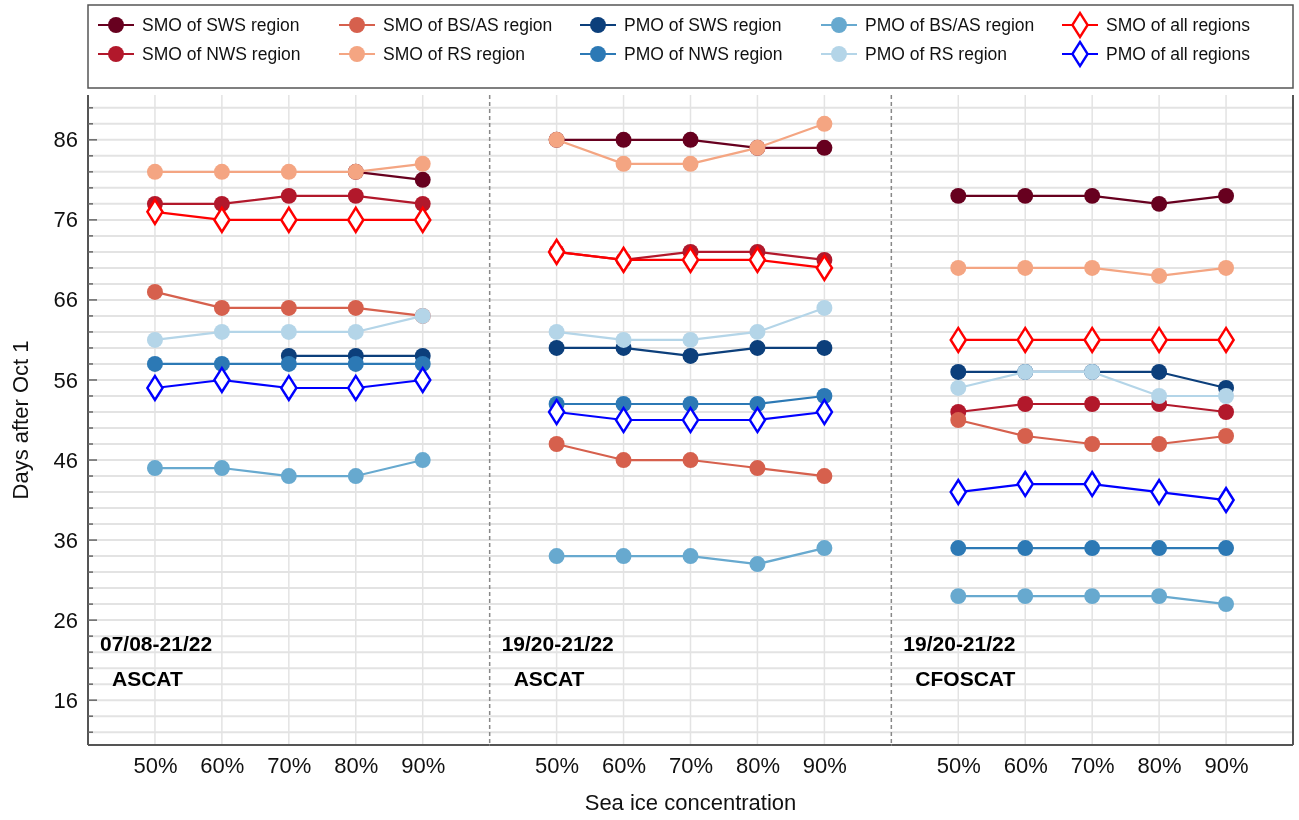  What do you see at coordinates (690, 802) in the screenshot?
I see `x-axis-title: Sea ice concentration` at bounding box center [690, 802].